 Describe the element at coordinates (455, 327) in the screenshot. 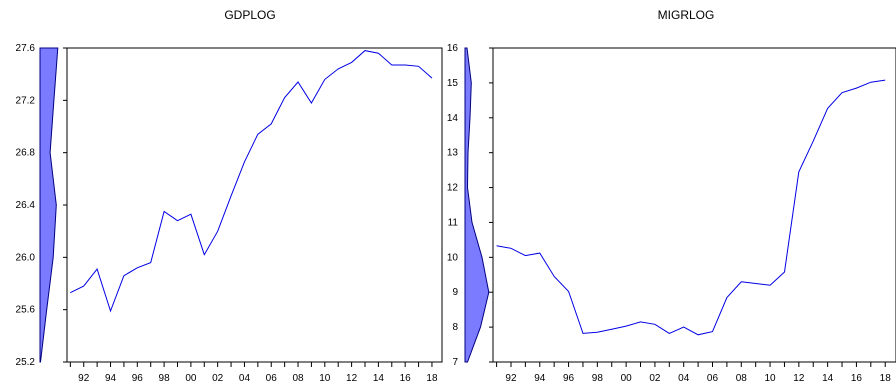

I see `migrlog-y-tick-label: 8` at that location.